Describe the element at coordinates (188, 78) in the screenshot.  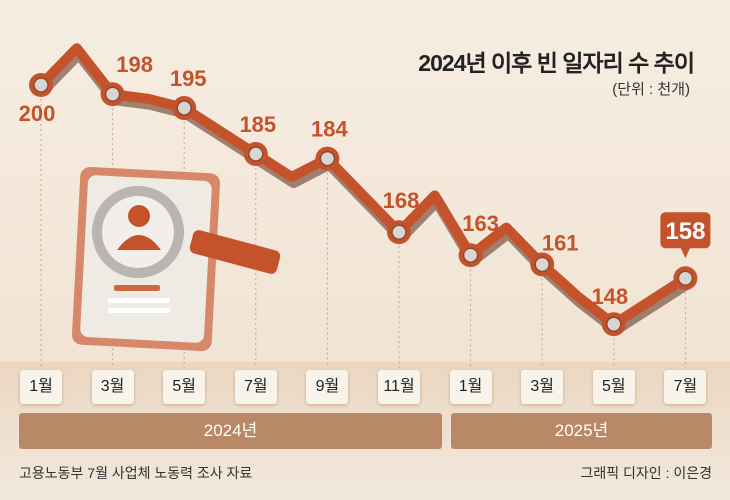
I see `data-label: 195` at that location.